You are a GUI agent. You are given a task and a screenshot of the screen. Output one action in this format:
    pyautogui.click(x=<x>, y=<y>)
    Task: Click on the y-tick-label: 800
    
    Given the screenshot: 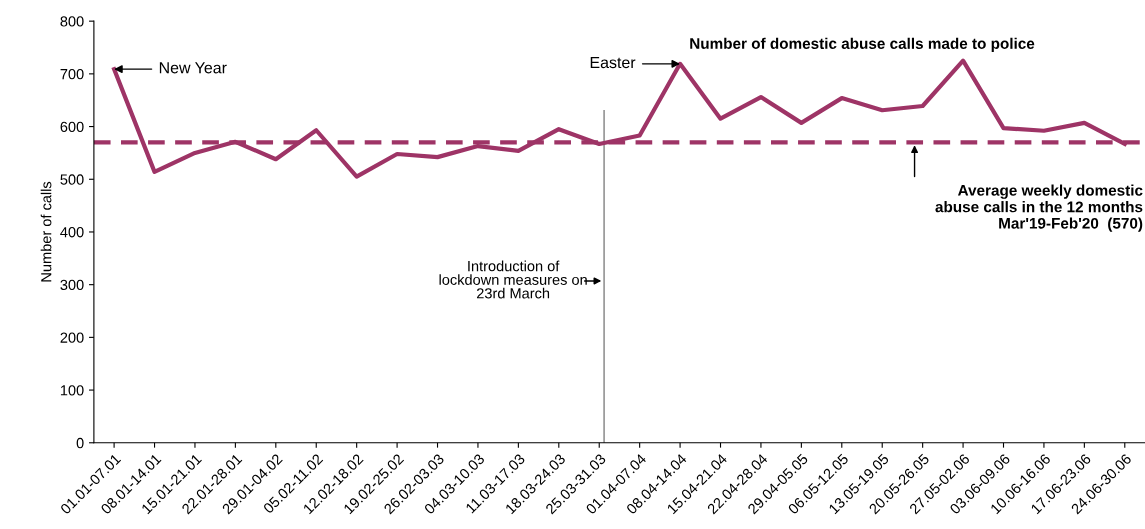 What is the action you would take?
    pyautogui.click(x=72, y=21)
    